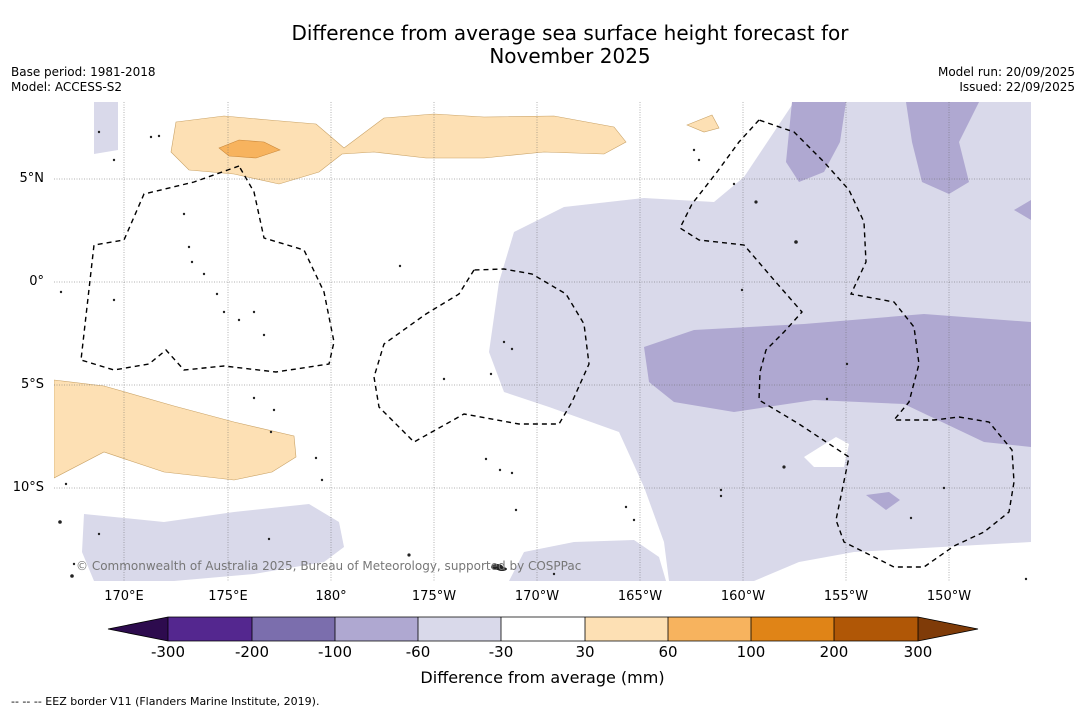  I want to click on contour-minus30-south, so click(587, 560).